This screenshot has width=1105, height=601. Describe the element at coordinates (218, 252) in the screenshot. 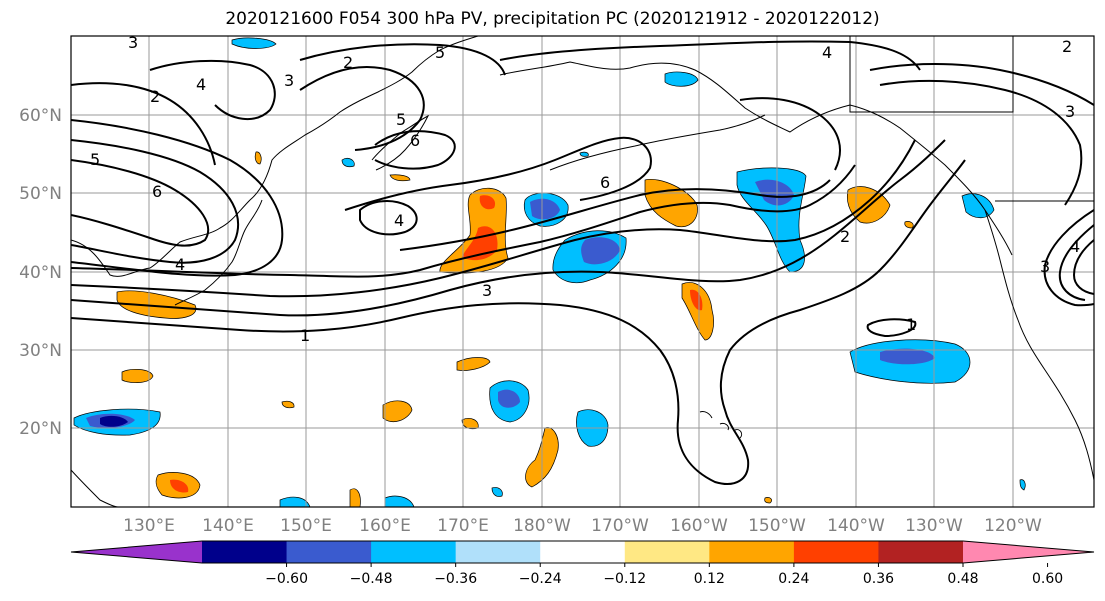

I see `coastline-japan` at that location.